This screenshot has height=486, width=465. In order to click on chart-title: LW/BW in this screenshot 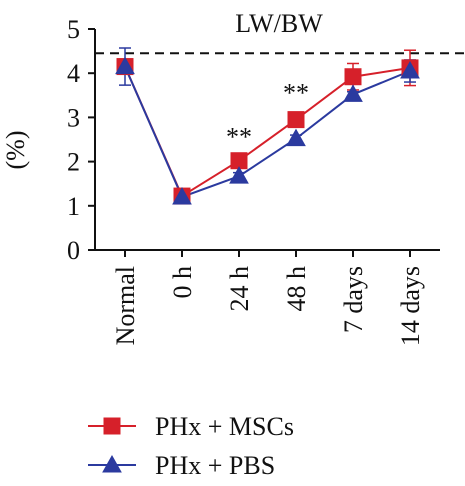, I will do `click(279, 23)`.